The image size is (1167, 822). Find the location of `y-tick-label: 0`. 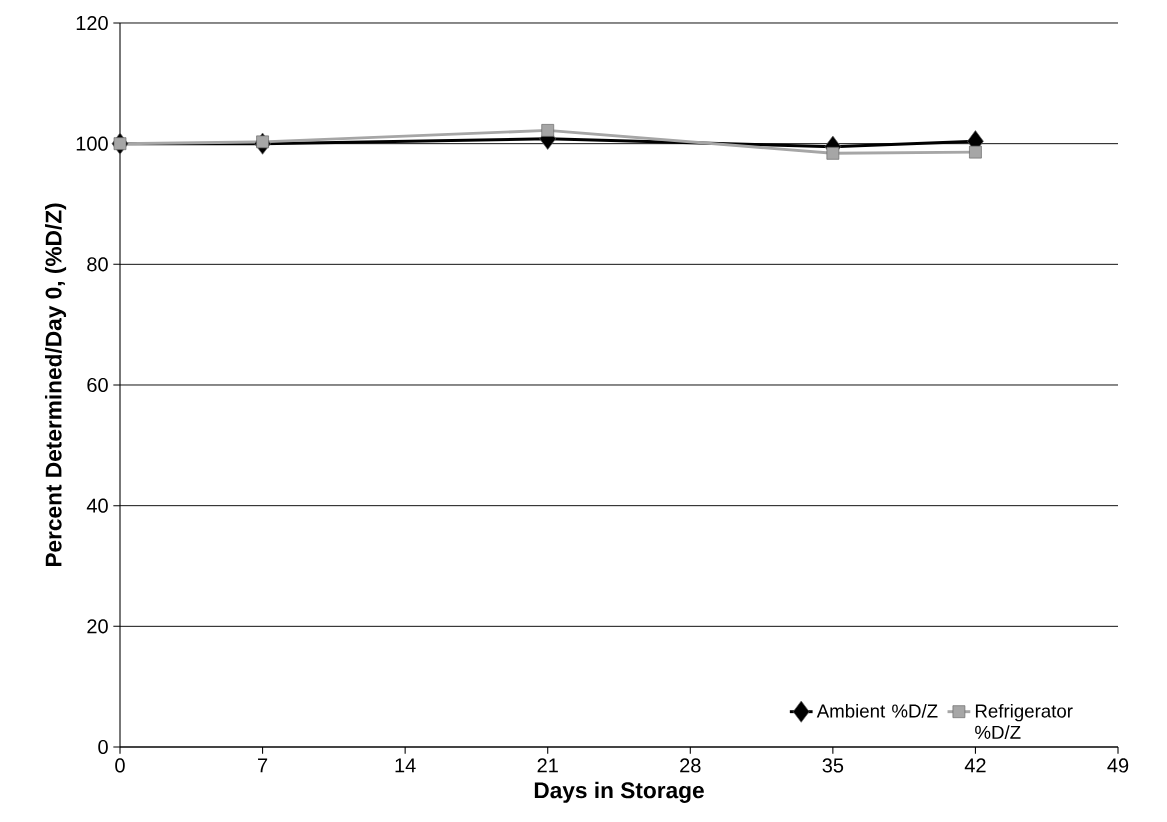

y-tick-label: 0 is located at coordinates (103, 747).